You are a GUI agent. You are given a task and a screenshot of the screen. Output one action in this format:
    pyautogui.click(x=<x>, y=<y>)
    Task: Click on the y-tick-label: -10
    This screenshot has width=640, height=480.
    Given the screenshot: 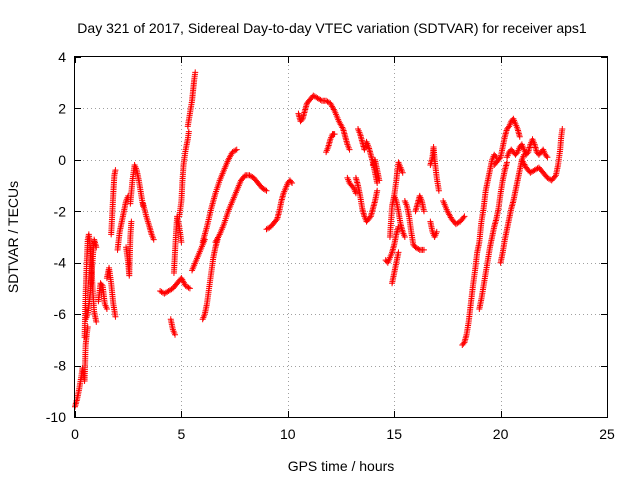 What is the action you would take?
    pyautogui.click(x=56, y=417)
    